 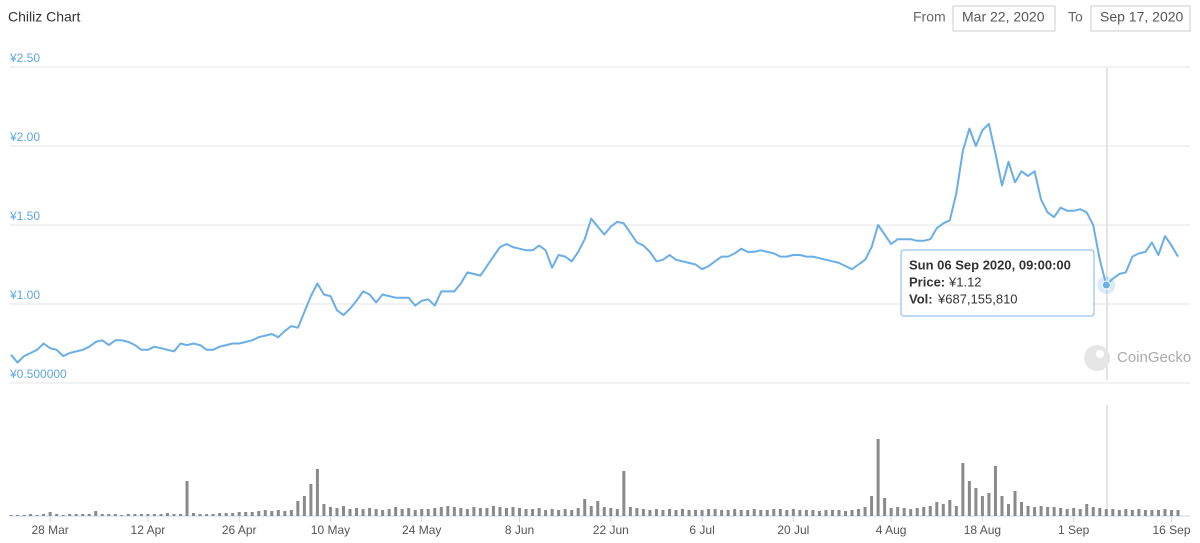 I want to click on x-tick-label: 28 Mar, so click(x=49, y=530).